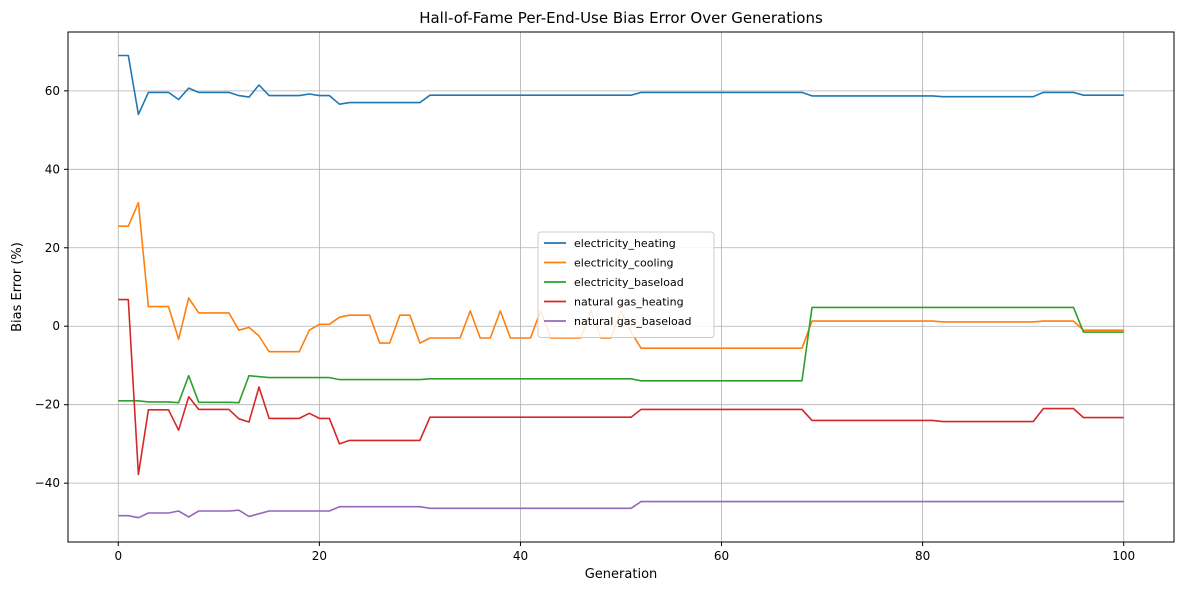  I want to click on y-axis-label: Bias Error (%), so click(17, 287).